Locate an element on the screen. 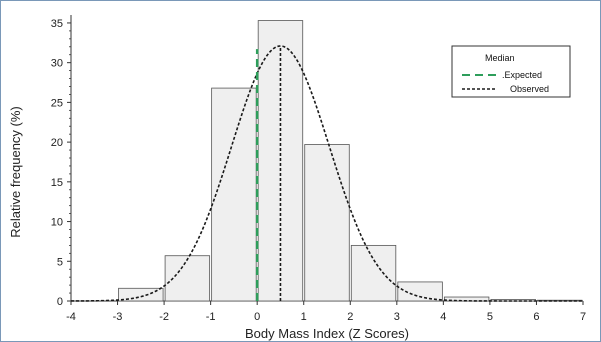  y-tick-label: 35 is located at coordinates (57, 24).